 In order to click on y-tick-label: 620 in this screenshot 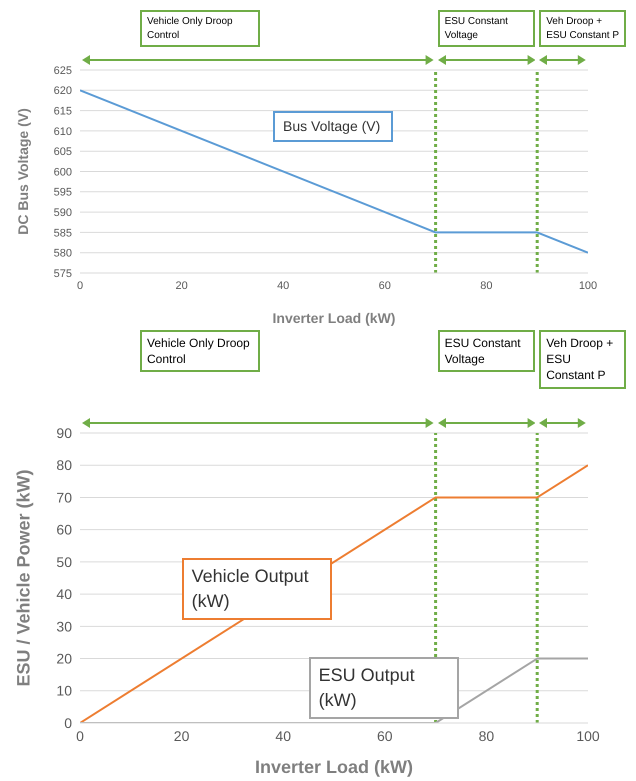, I will do `click(63, 91)`.